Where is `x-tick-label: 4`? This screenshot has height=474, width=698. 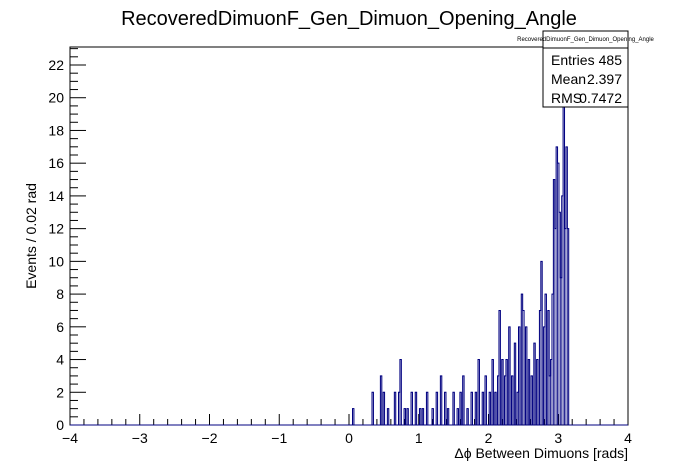
x-tick-label: 4 is located at coordinates (628, 438).